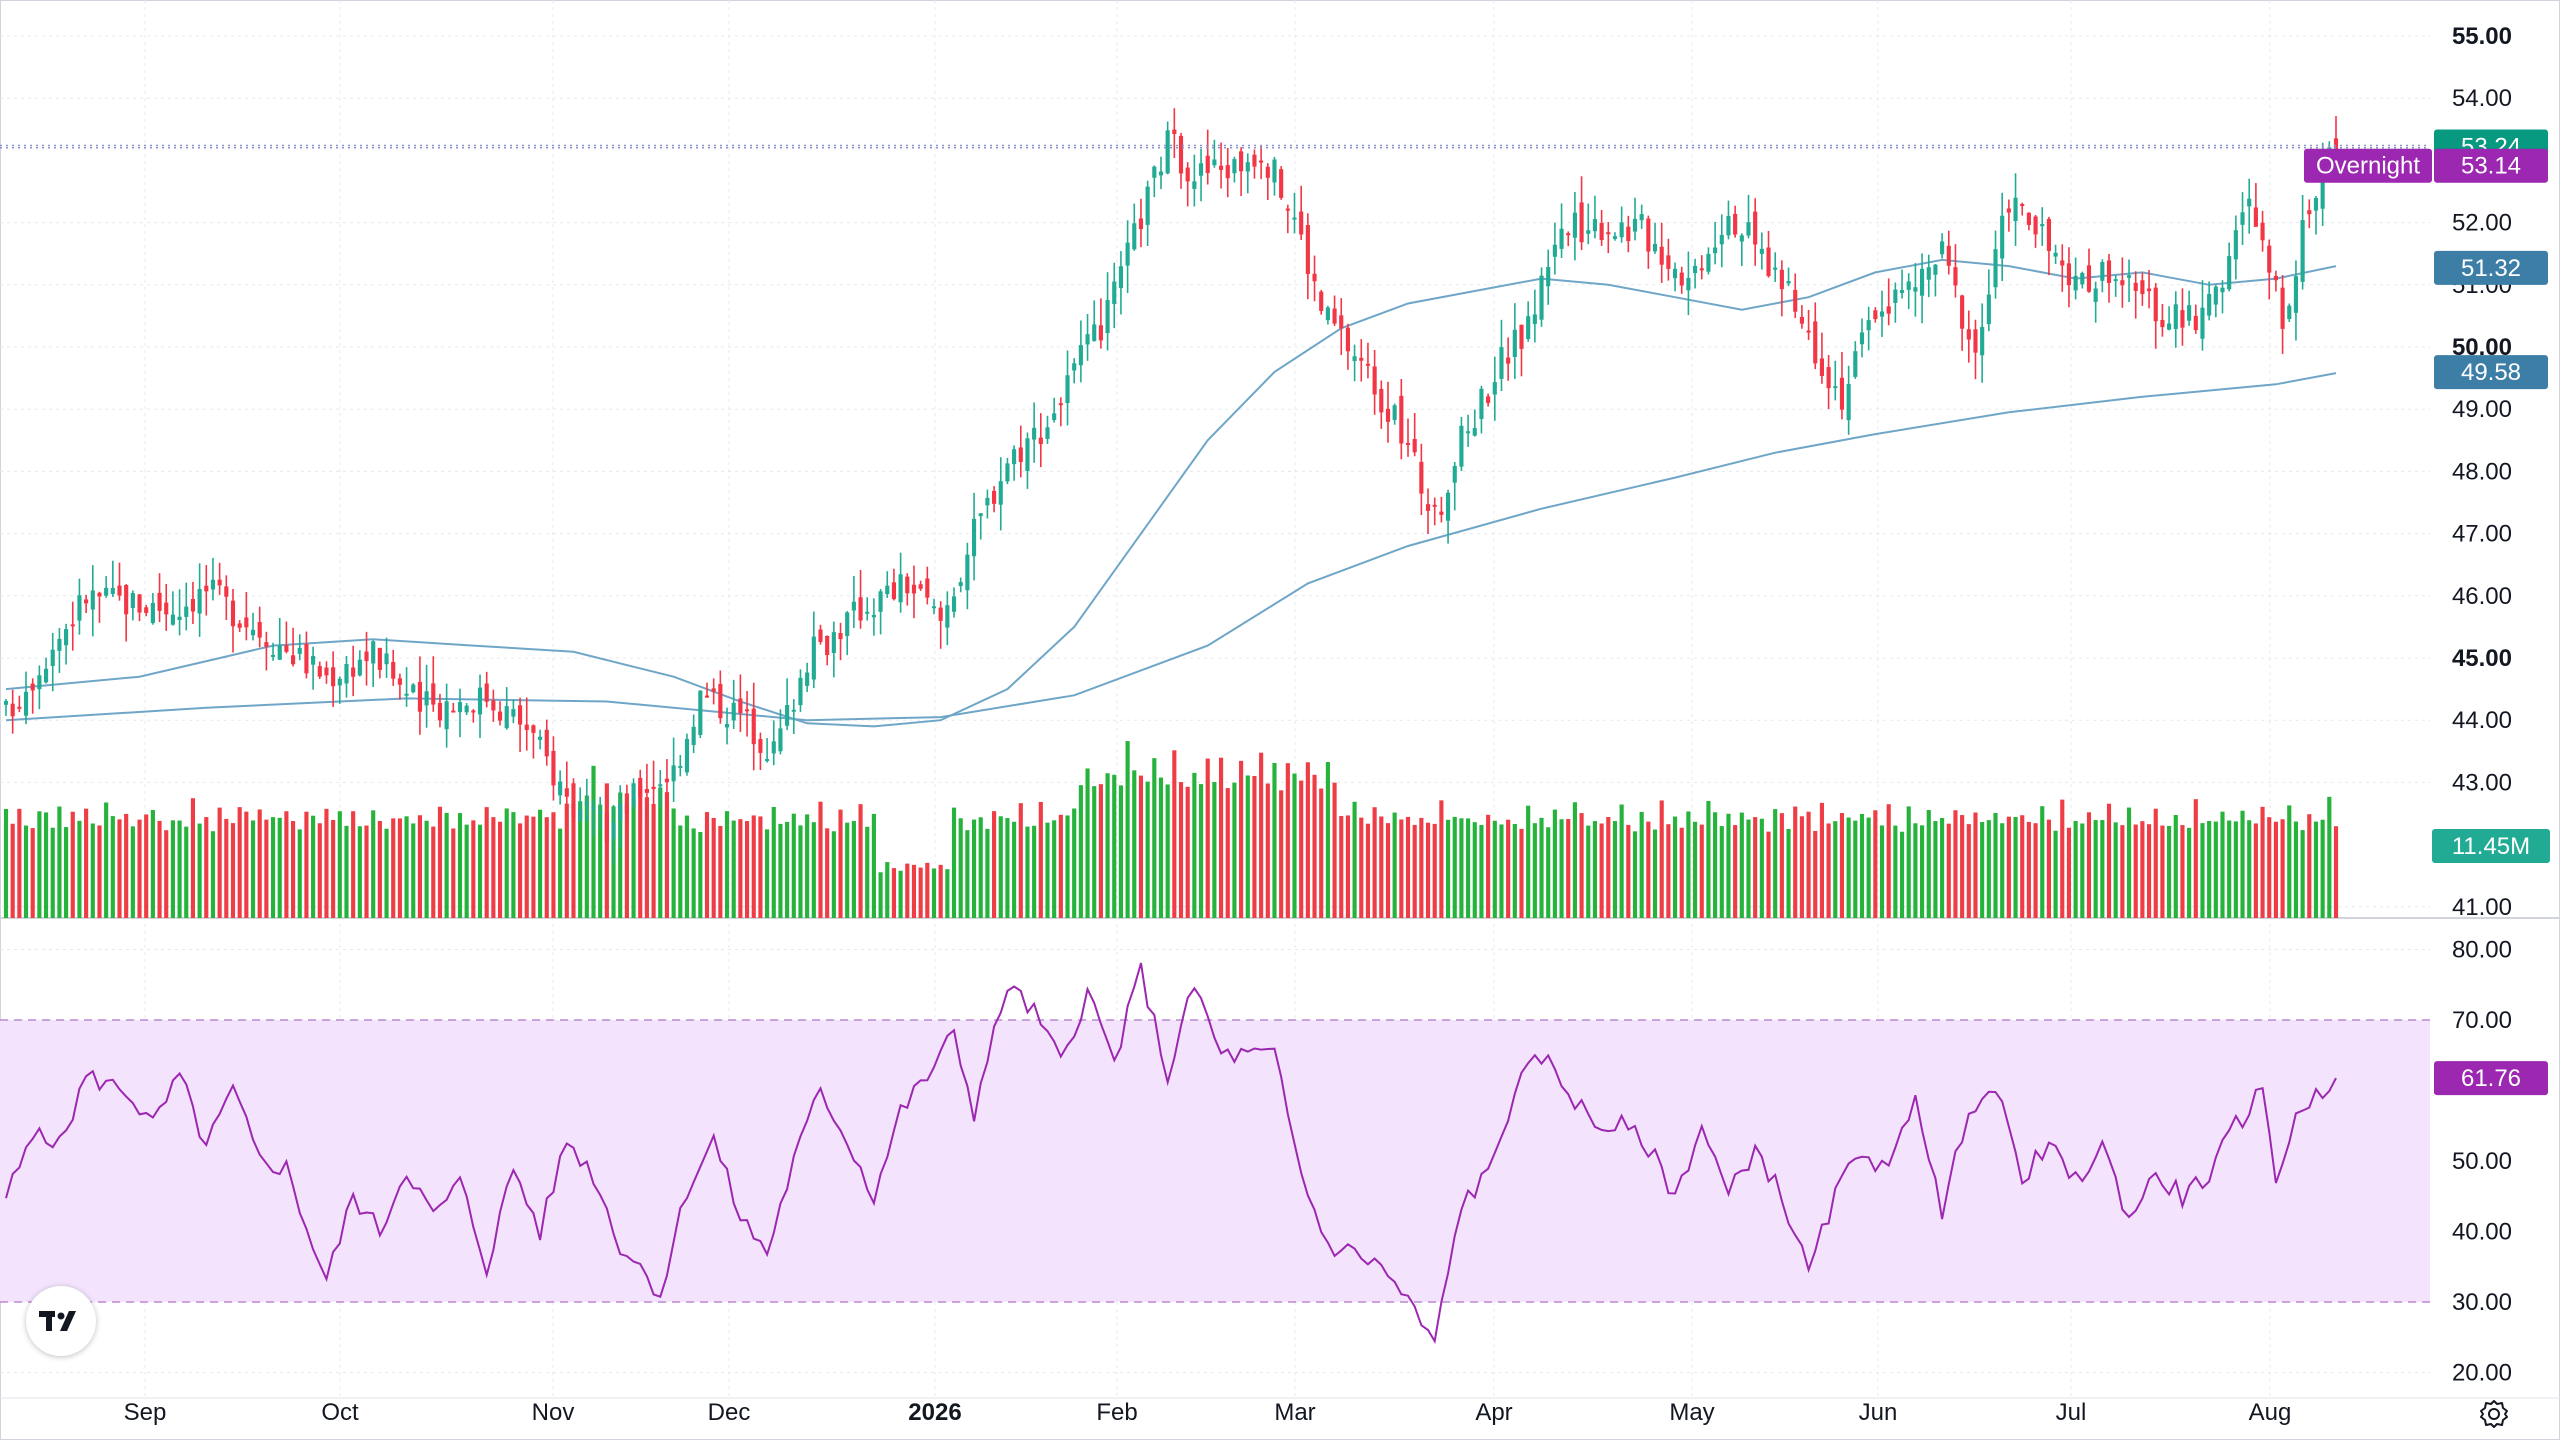  I want to click on time-axis: Sep Oct Nov Dec 2026 Feb Mar Apr May Jun Jul Aug, so click(1208, 1412).